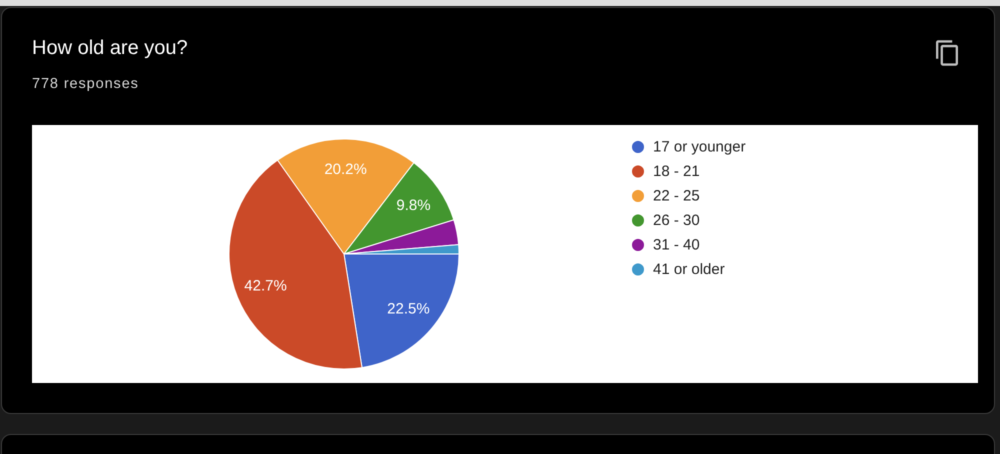 Image resolution: width=1000 pixels, height=454 pixels. Describe the element at coordinates (85, 84) in the screenshot. I see `text: 778 responses` at that location.